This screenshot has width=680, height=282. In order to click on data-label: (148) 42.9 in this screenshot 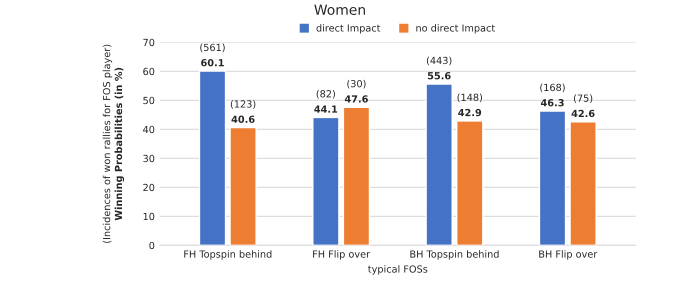, I will do `click(470, 104)`.